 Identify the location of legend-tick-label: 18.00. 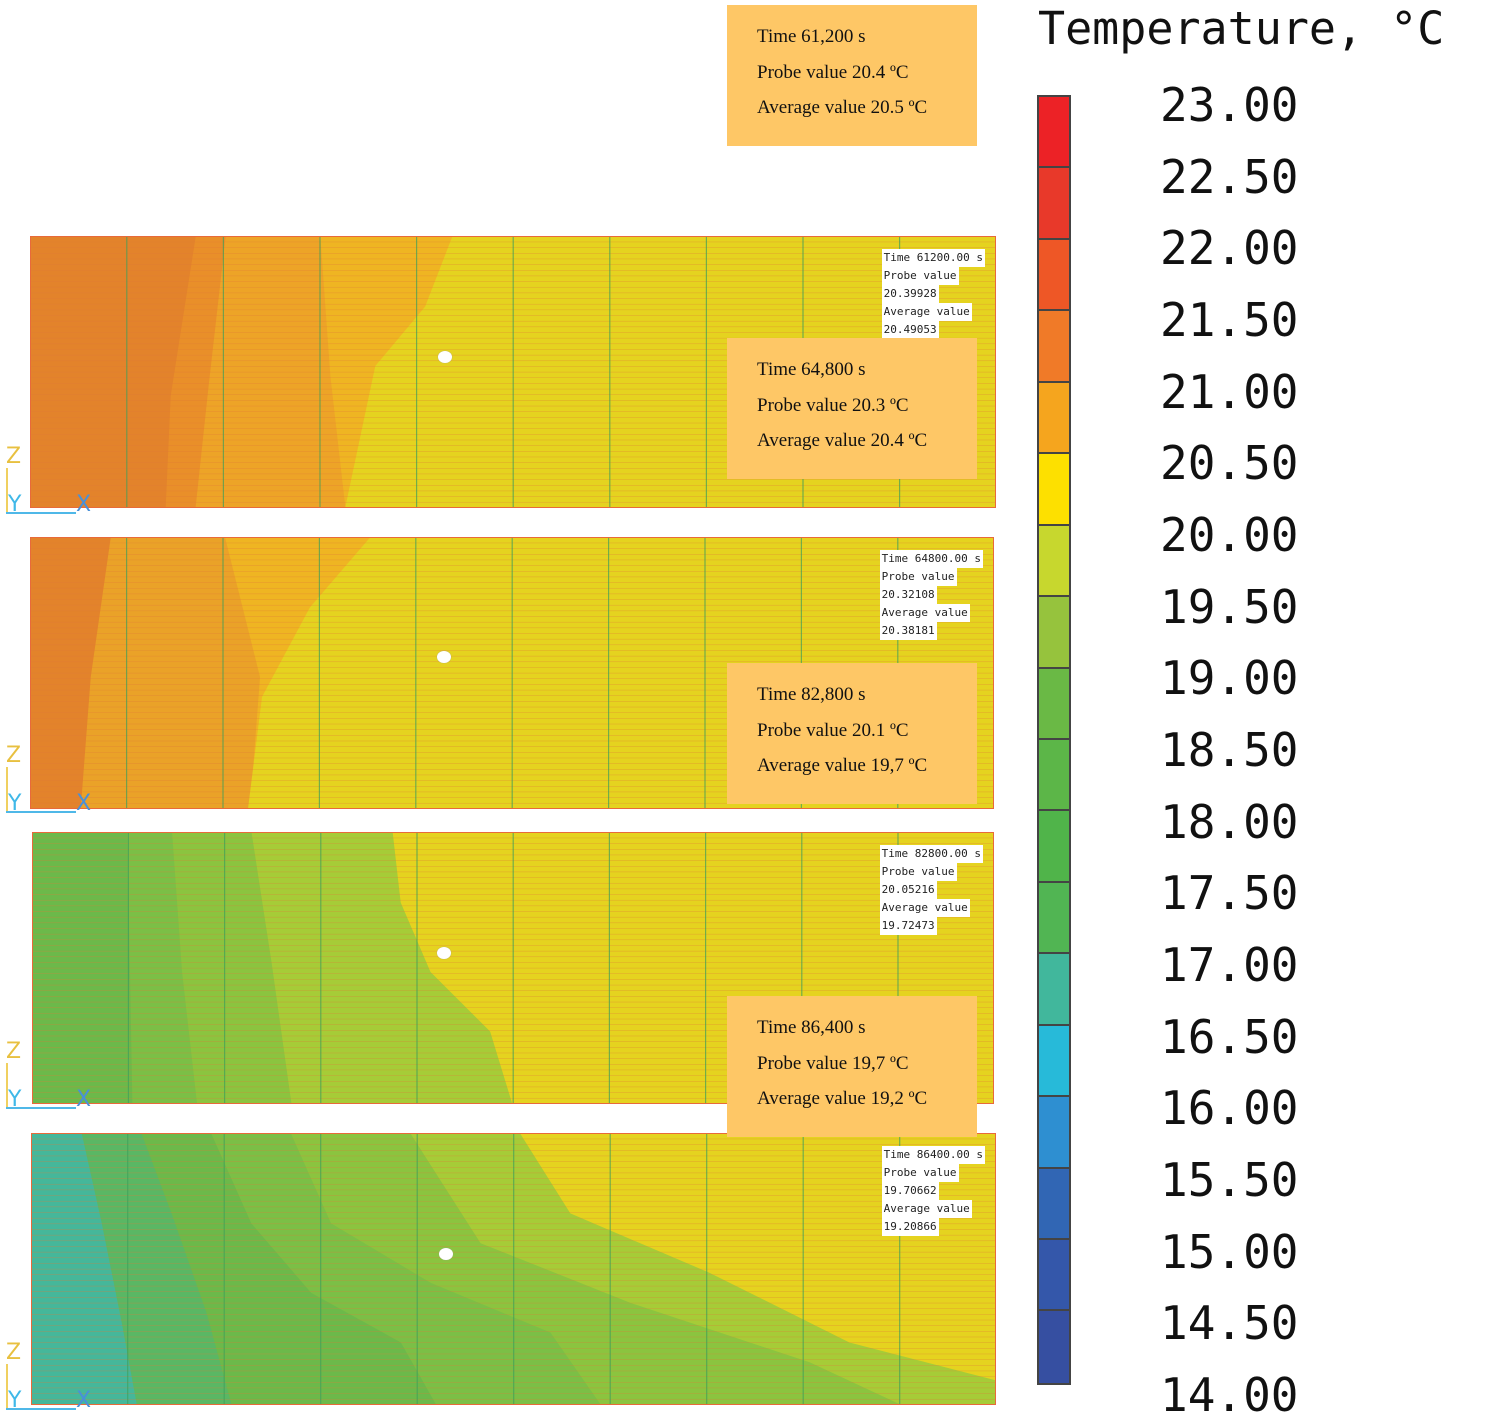
(1229, 821).